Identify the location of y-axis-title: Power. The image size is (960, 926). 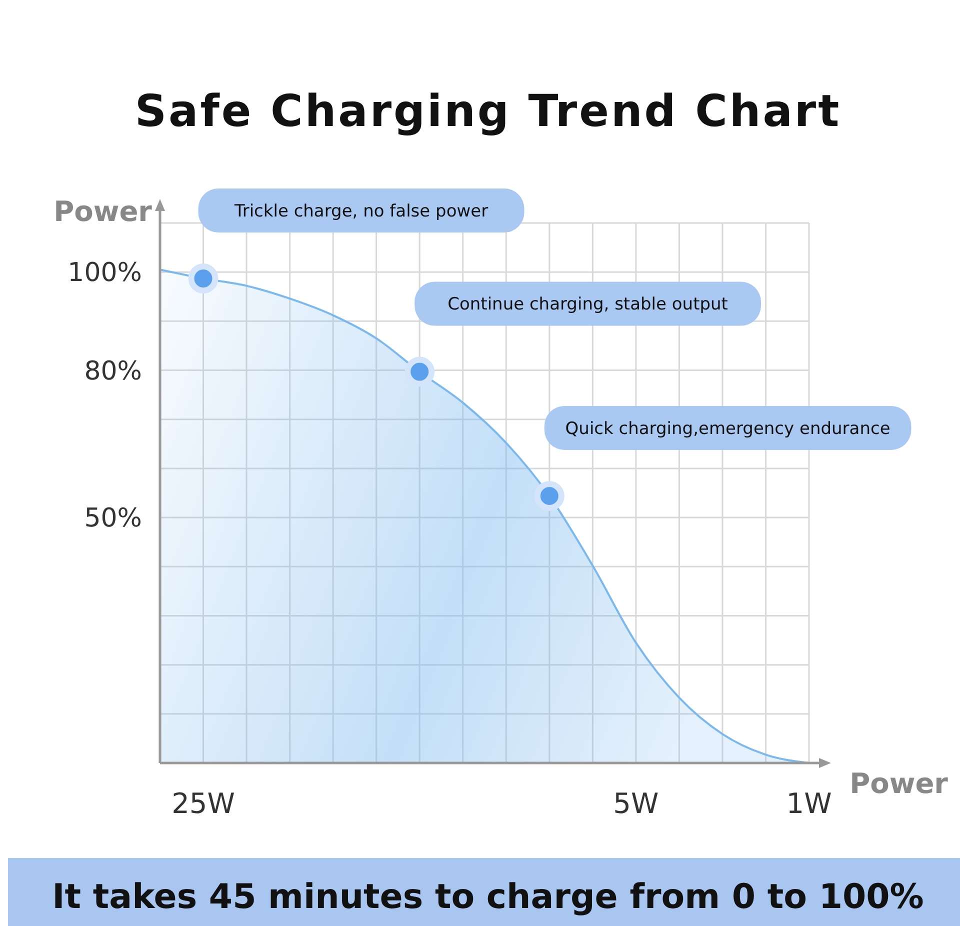
(103, 211).